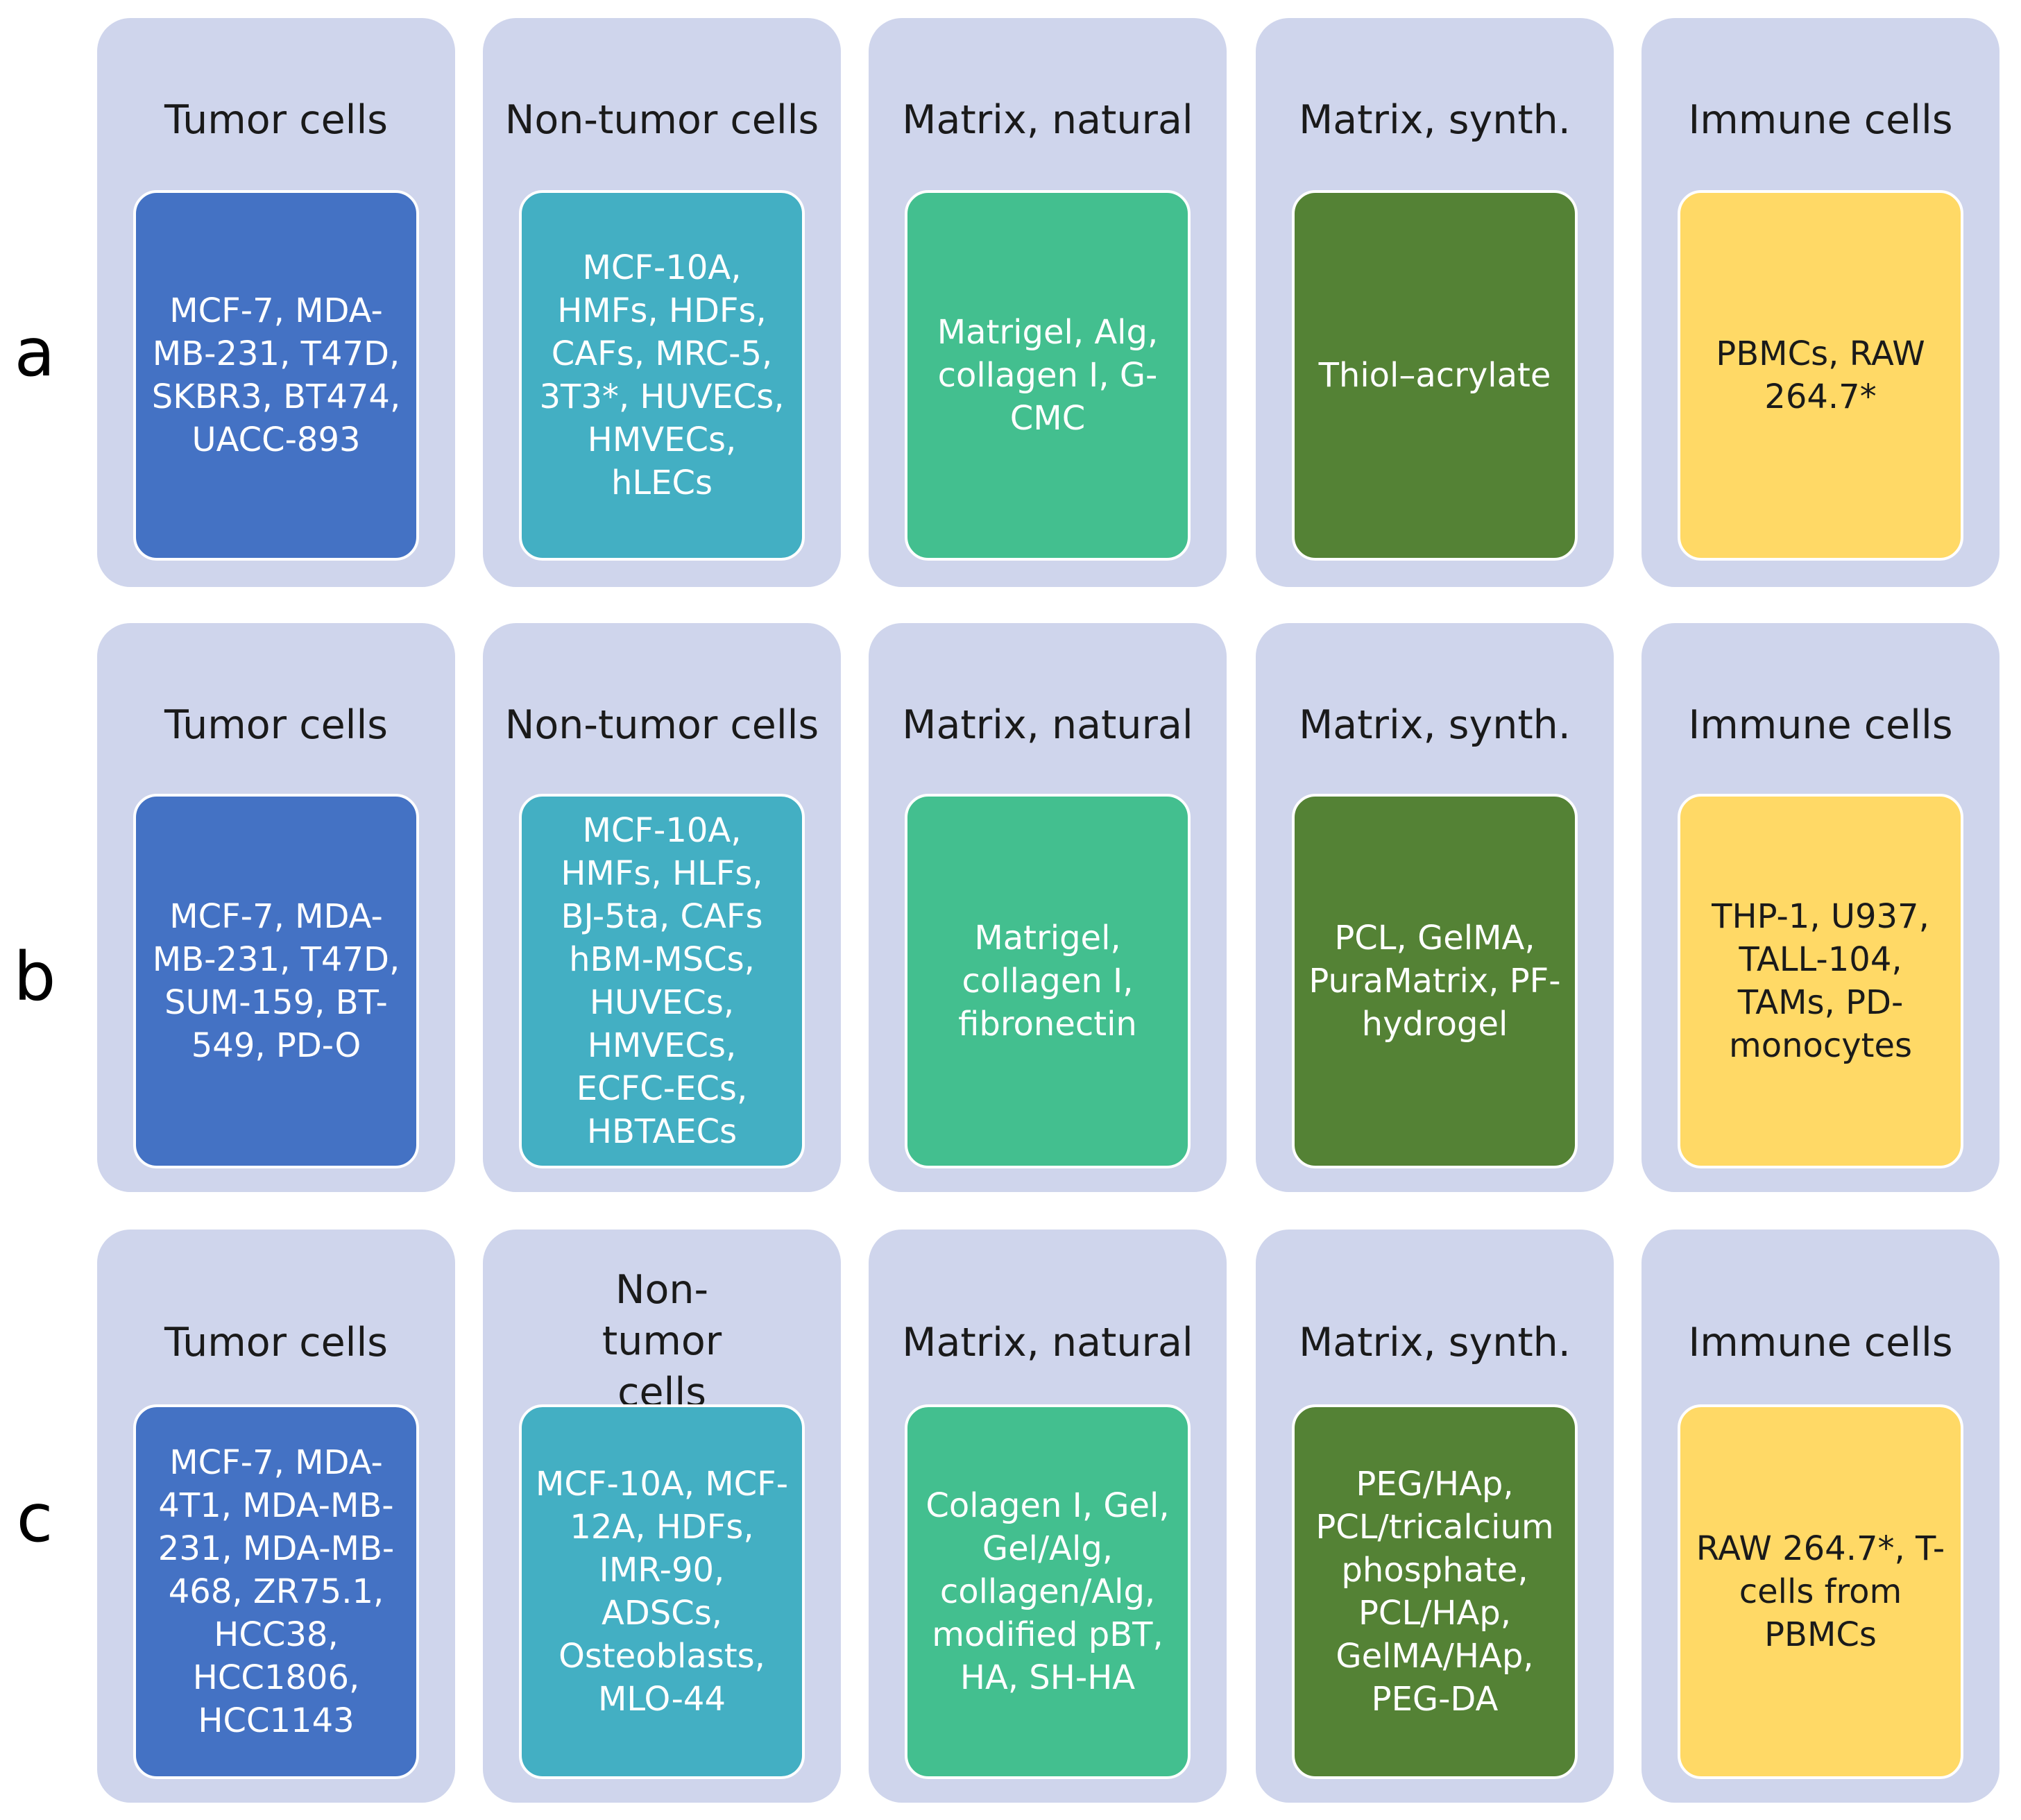 The width and height of the screenshot is (2021, 1820). I want to click on inner-content: Matrigel, Alg, collagen I, G-CMC, so click(1048, 375).